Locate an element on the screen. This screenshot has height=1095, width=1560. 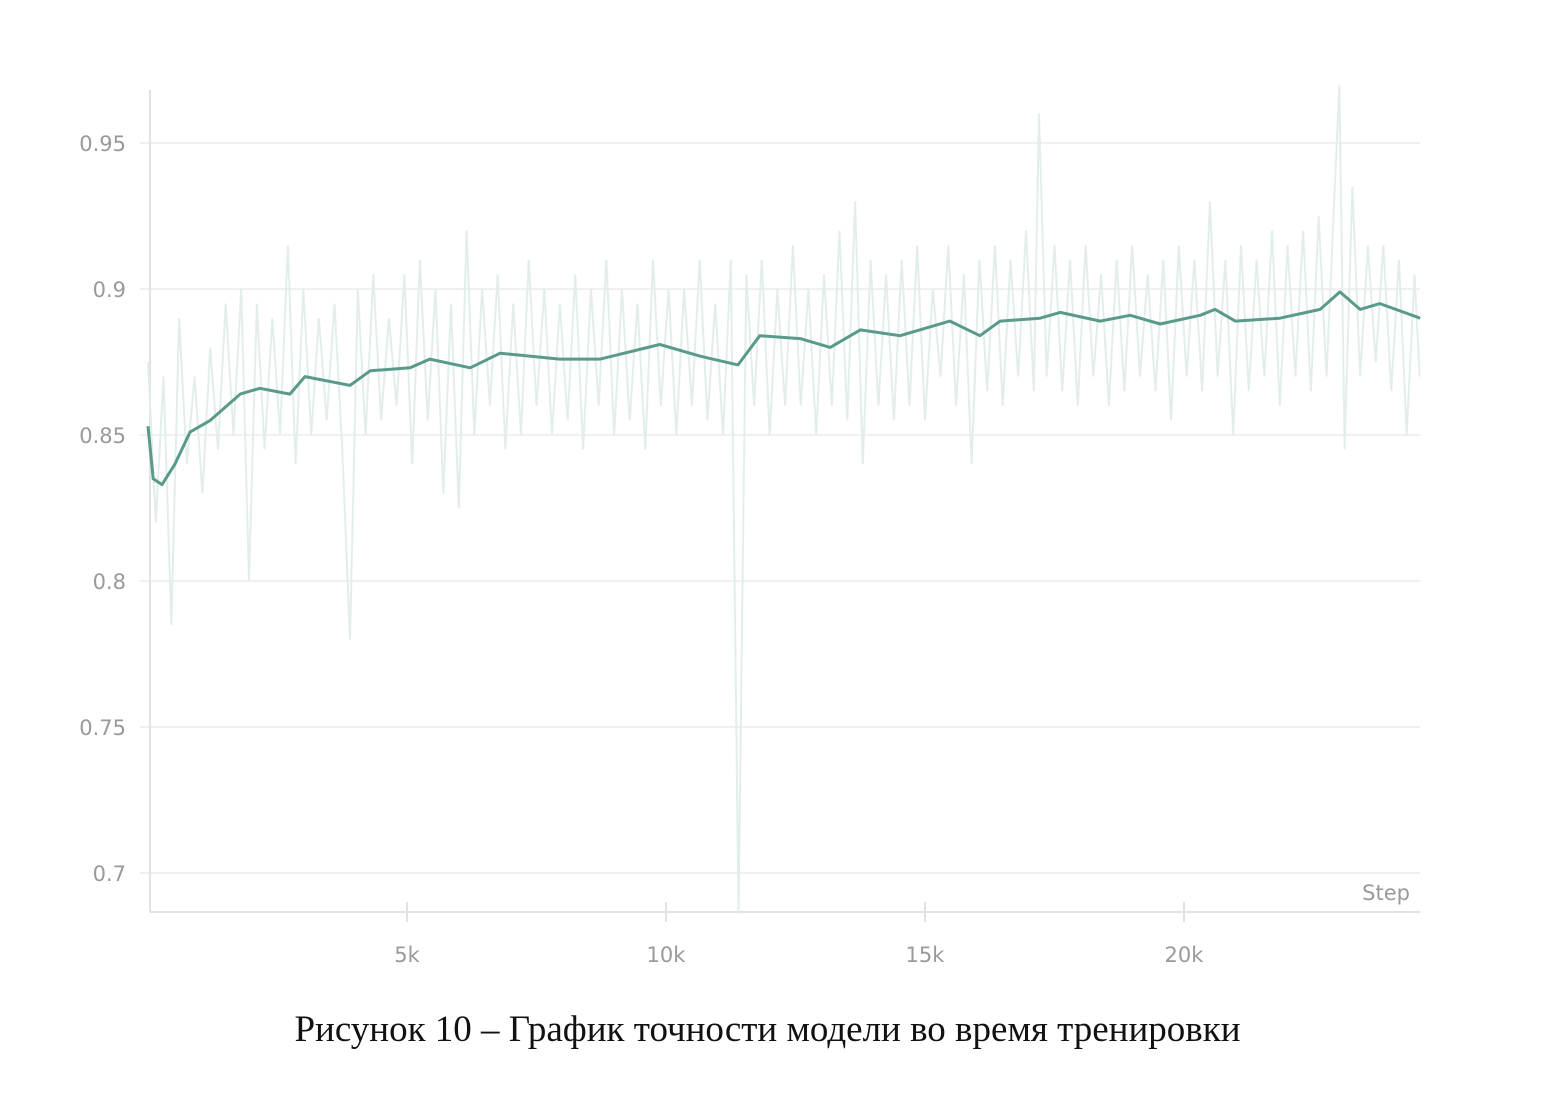
y-axis-ticks: 0.95 0.9 0.85 0.8 0.75 0.7 is located at coordinates (102, 509).